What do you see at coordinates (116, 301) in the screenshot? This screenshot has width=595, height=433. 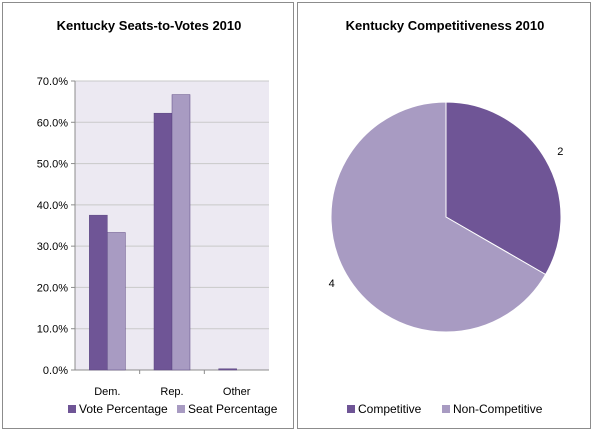 I see `bar-seat-percentage-dem` at bounding box center [116, 301].